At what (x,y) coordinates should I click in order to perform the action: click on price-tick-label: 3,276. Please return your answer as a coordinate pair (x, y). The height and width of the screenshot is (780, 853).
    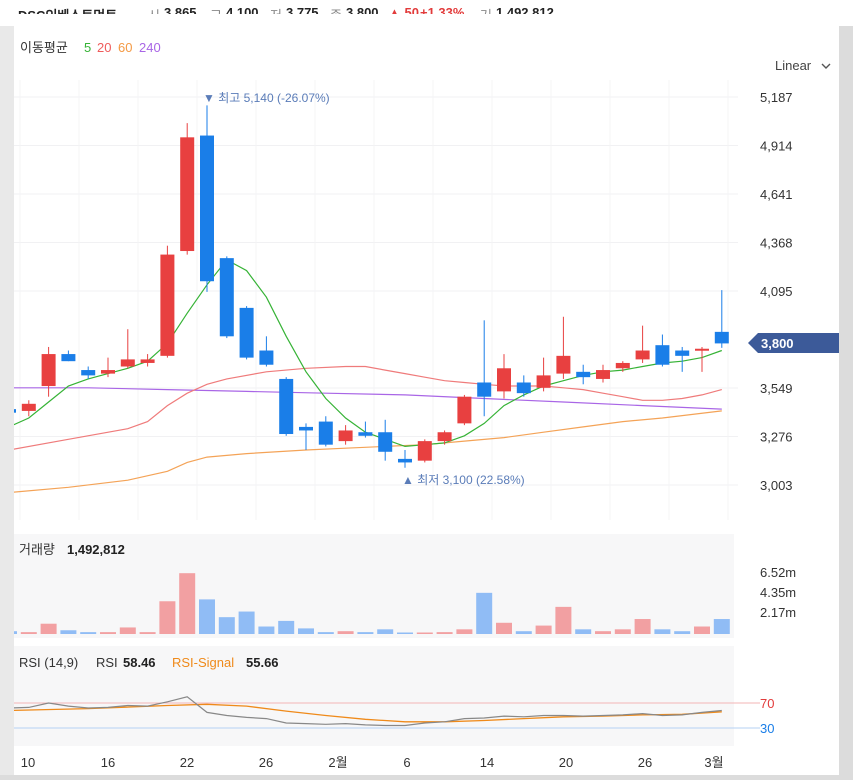
    Looking at the image, I should click on (776, 437).